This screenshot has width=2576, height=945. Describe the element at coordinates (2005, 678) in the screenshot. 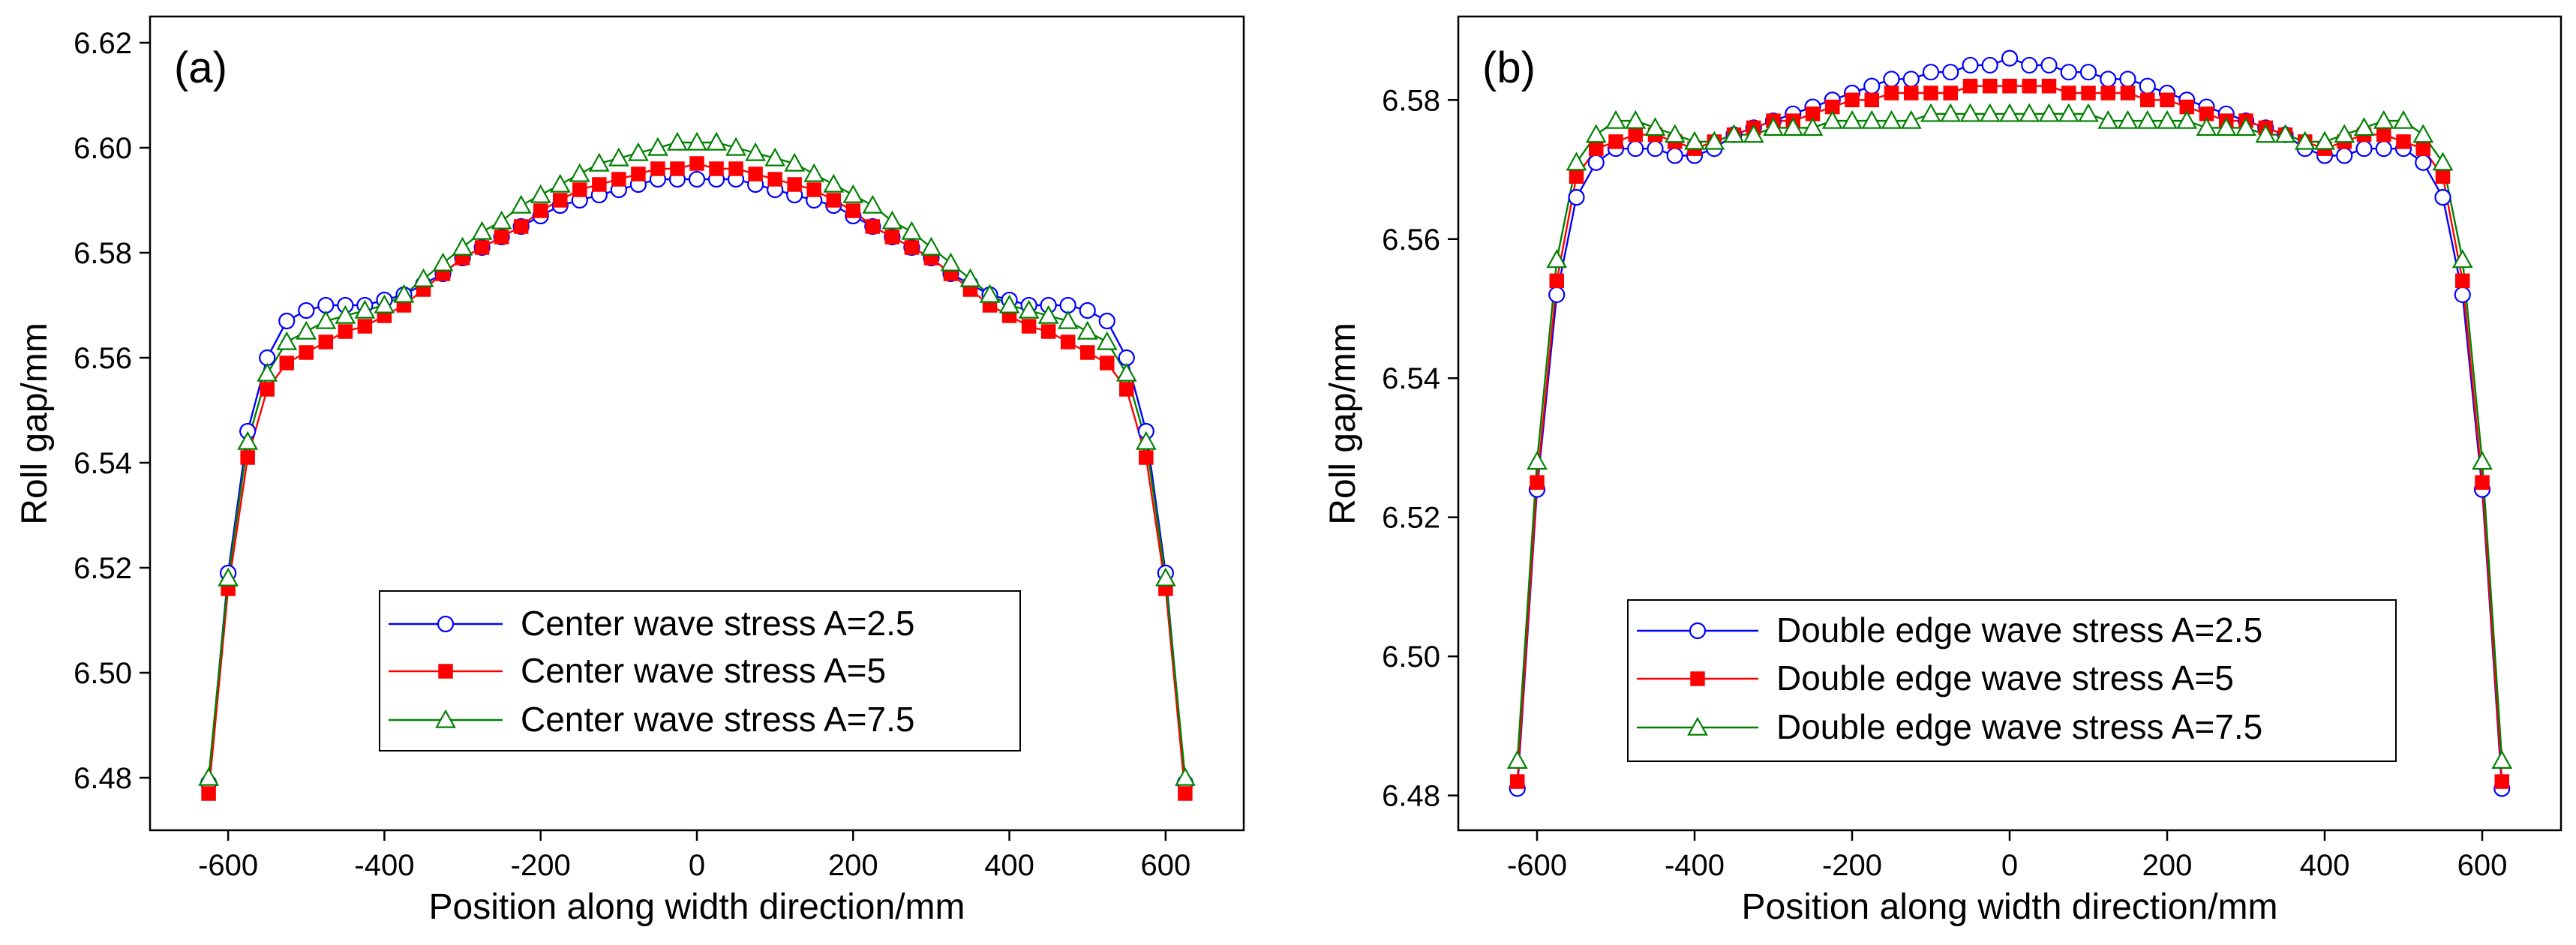

I see `legend-label-b-1: Double edge wave stress A=5` at that location.